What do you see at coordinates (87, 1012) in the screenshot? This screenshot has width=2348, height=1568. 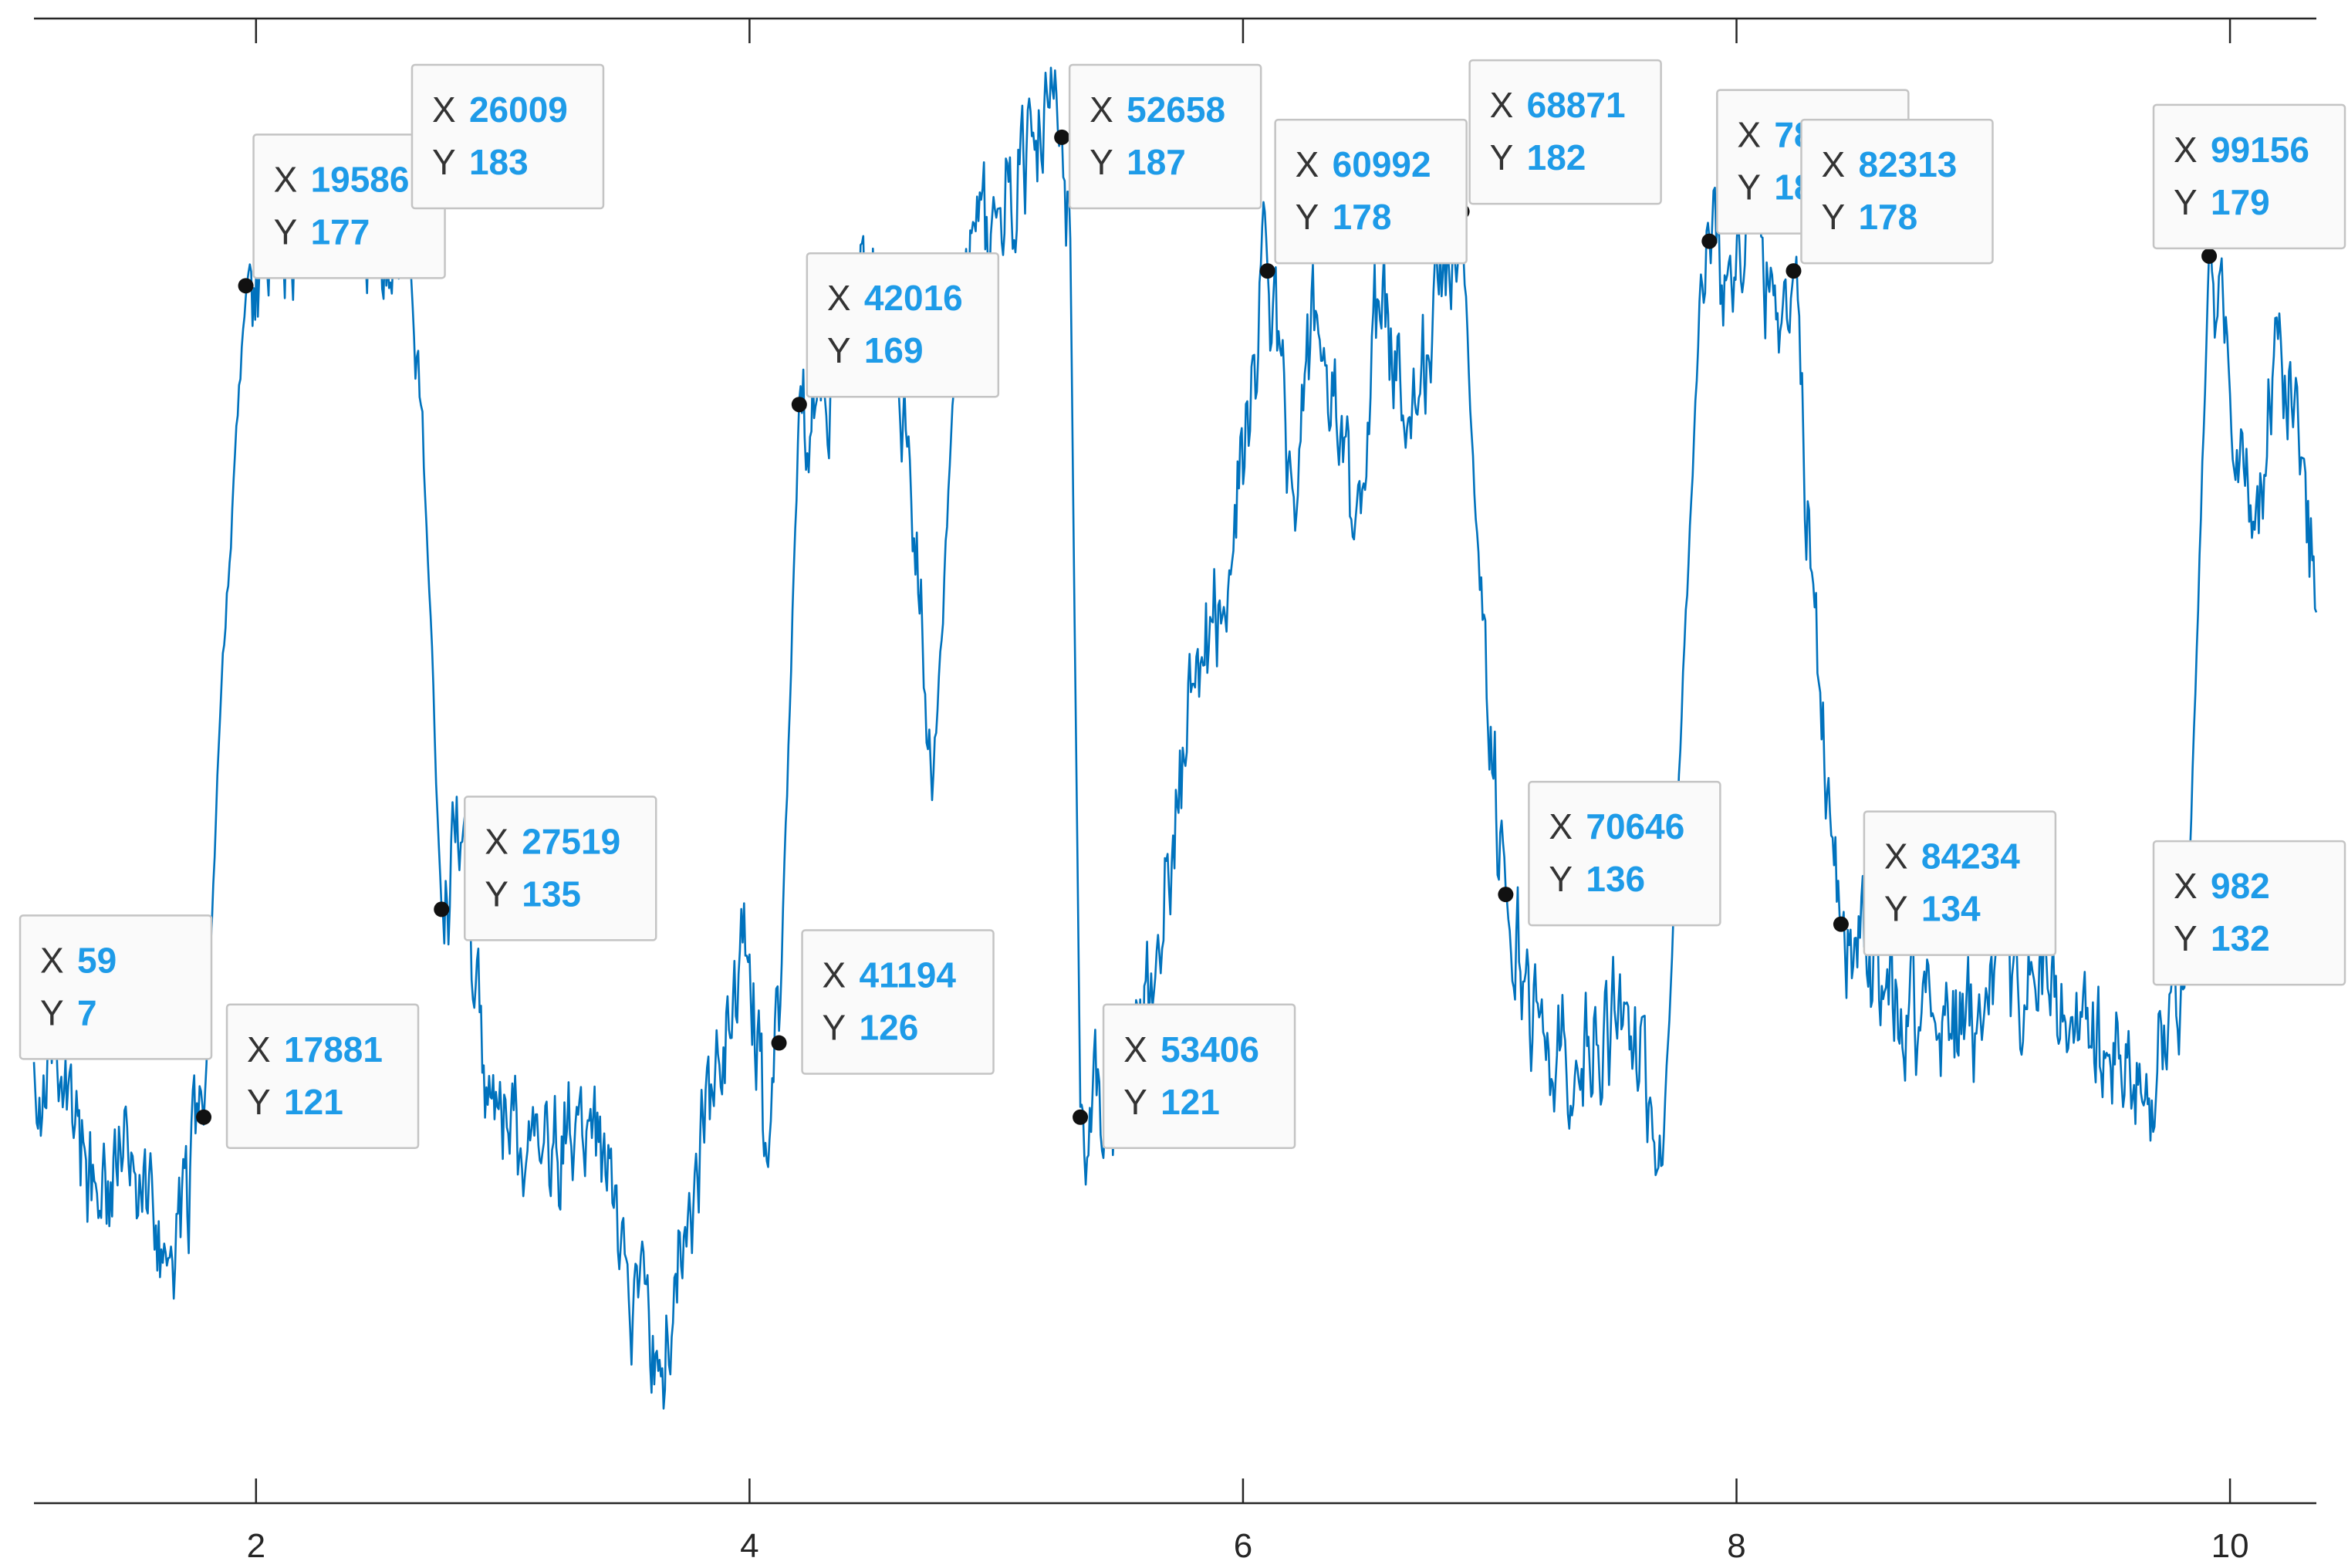 I see `datatip-y-value: 7` at bounding box center [87, 1012].